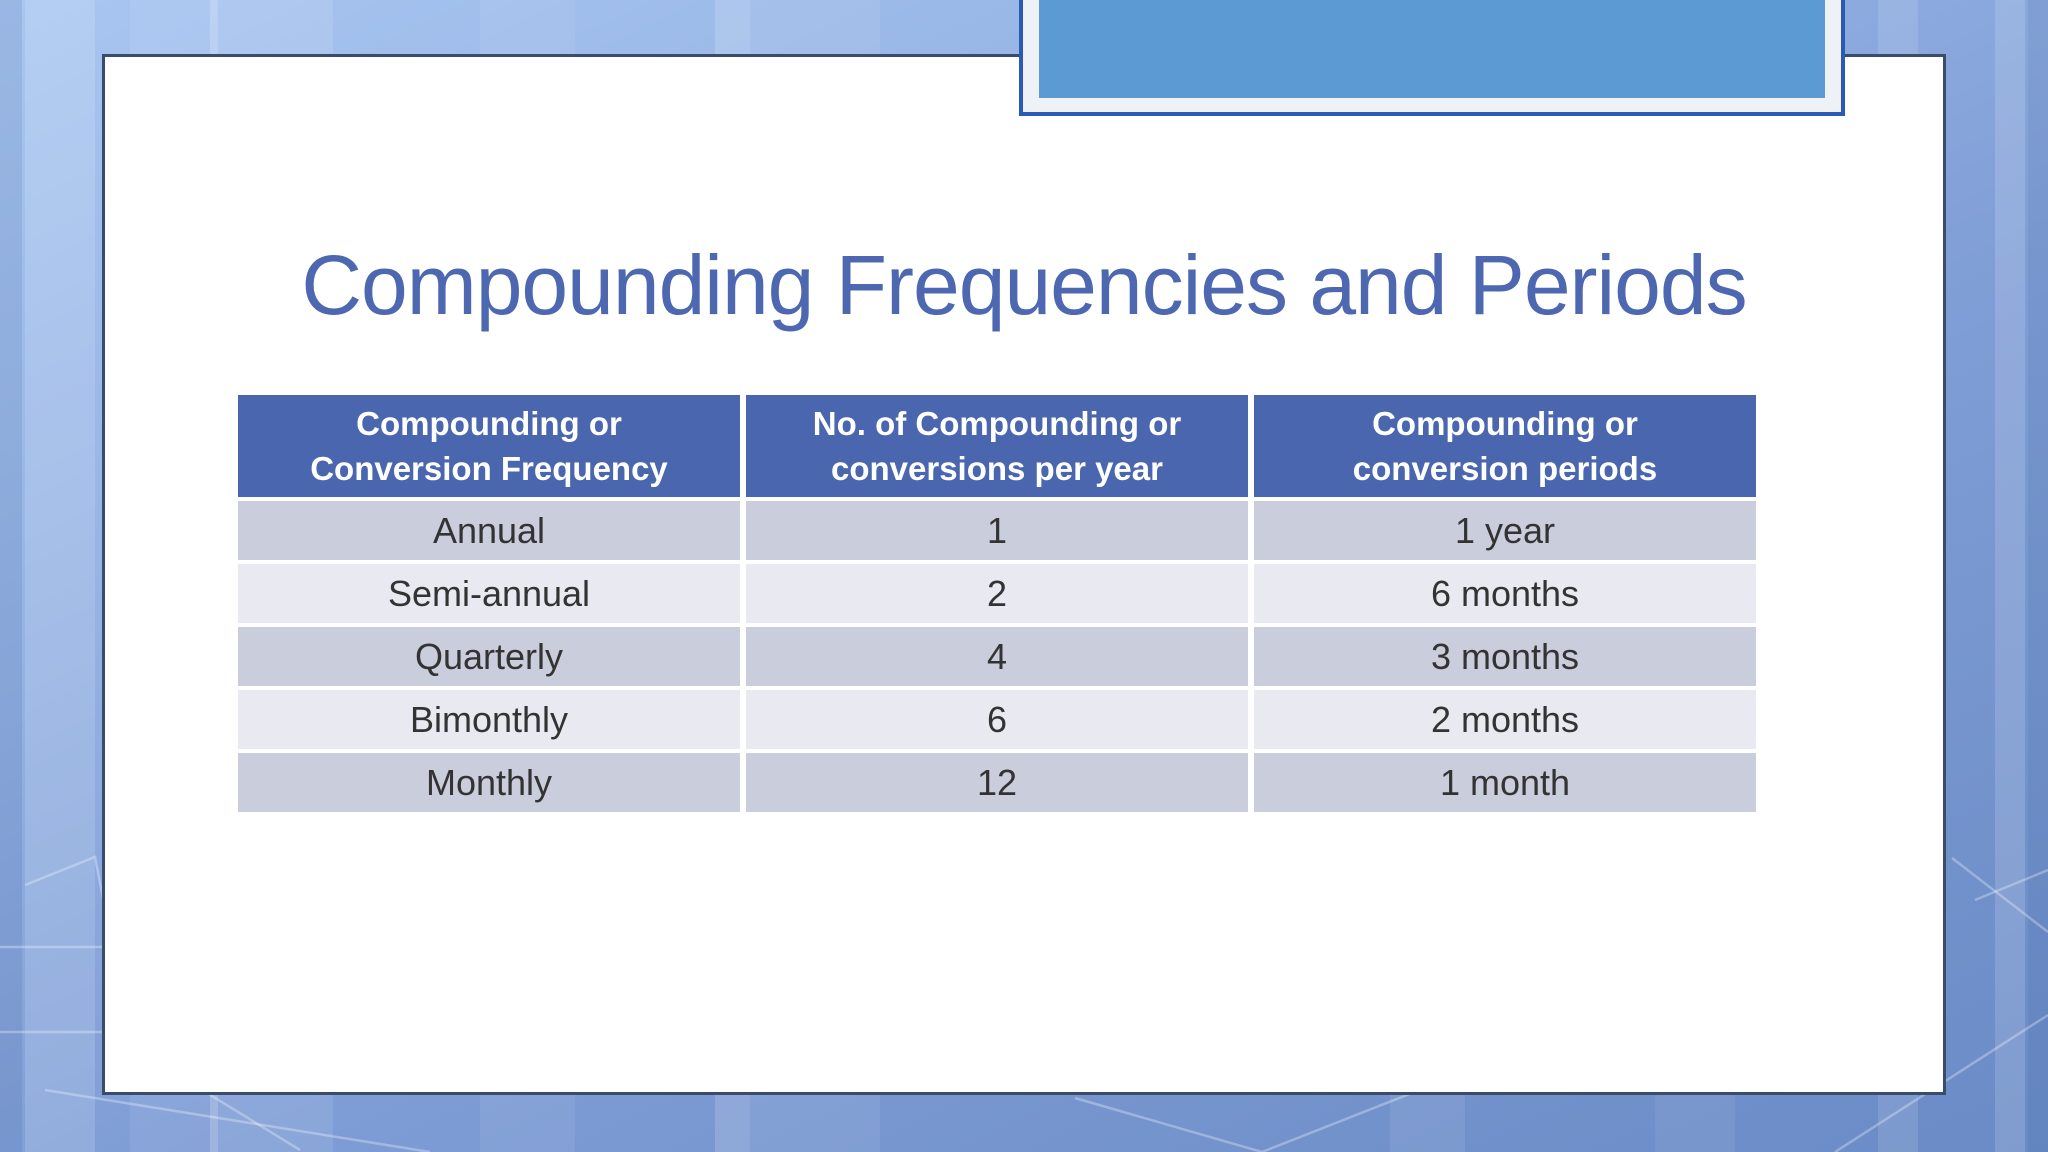 The height and width of the screenshot is (1152, 2048). I want to click on cell-period: 1 year, so click(1505, 530).